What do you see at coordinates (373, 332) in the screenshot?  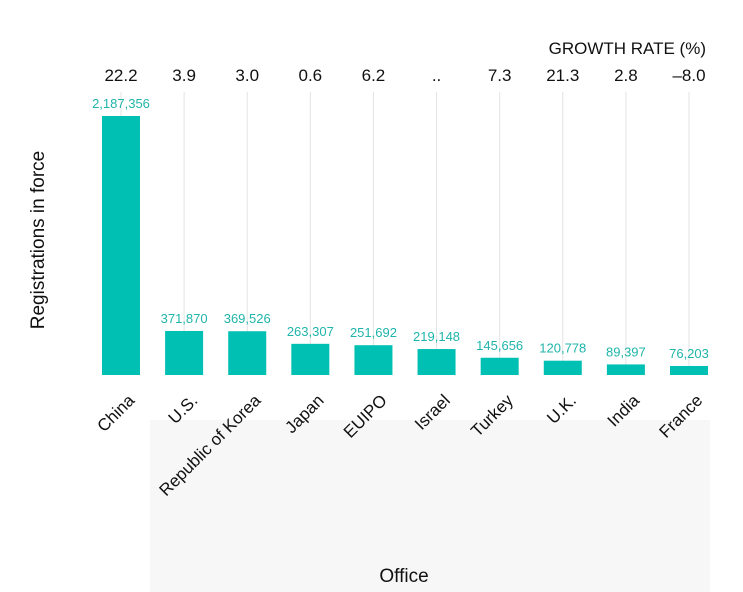 I see `data-label: 251,692` at bounding box center [373, 332].